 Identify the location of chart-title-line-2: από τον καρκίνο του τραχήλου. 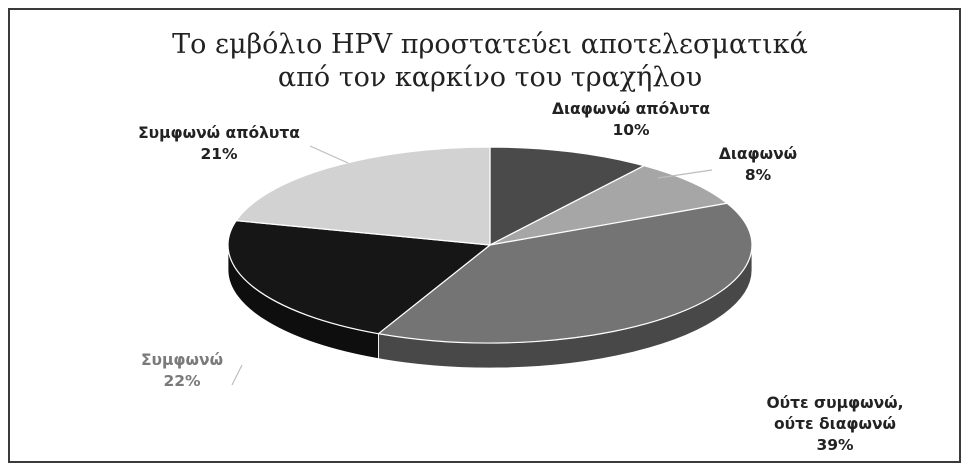
(490, 77).